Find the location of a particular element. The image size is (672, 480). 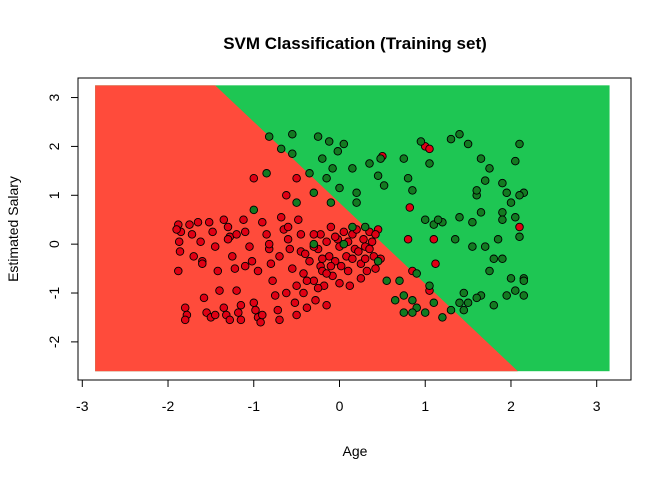

y-tick-label: 1 is located at coordinates (54, 195).